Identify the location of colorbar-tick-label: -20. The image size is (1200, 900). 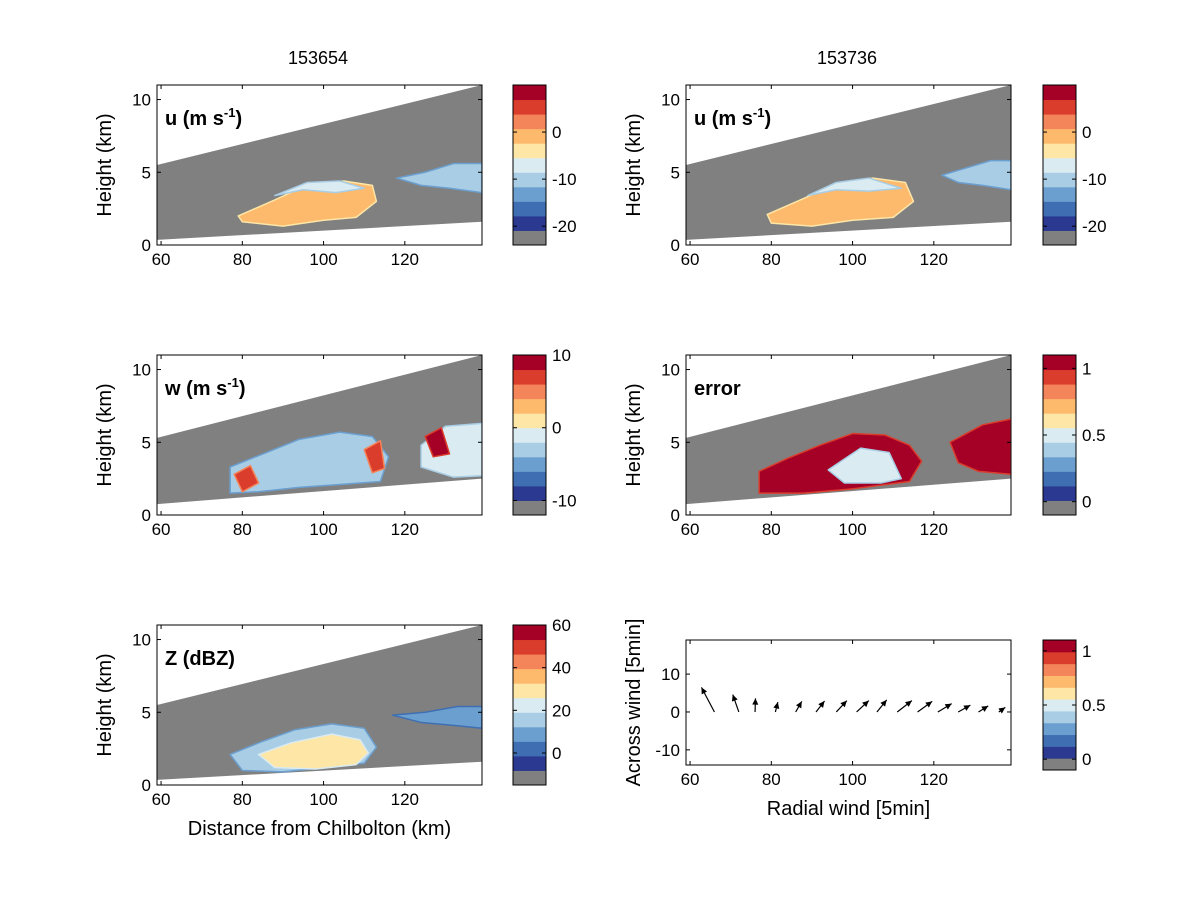
(1094, 226).